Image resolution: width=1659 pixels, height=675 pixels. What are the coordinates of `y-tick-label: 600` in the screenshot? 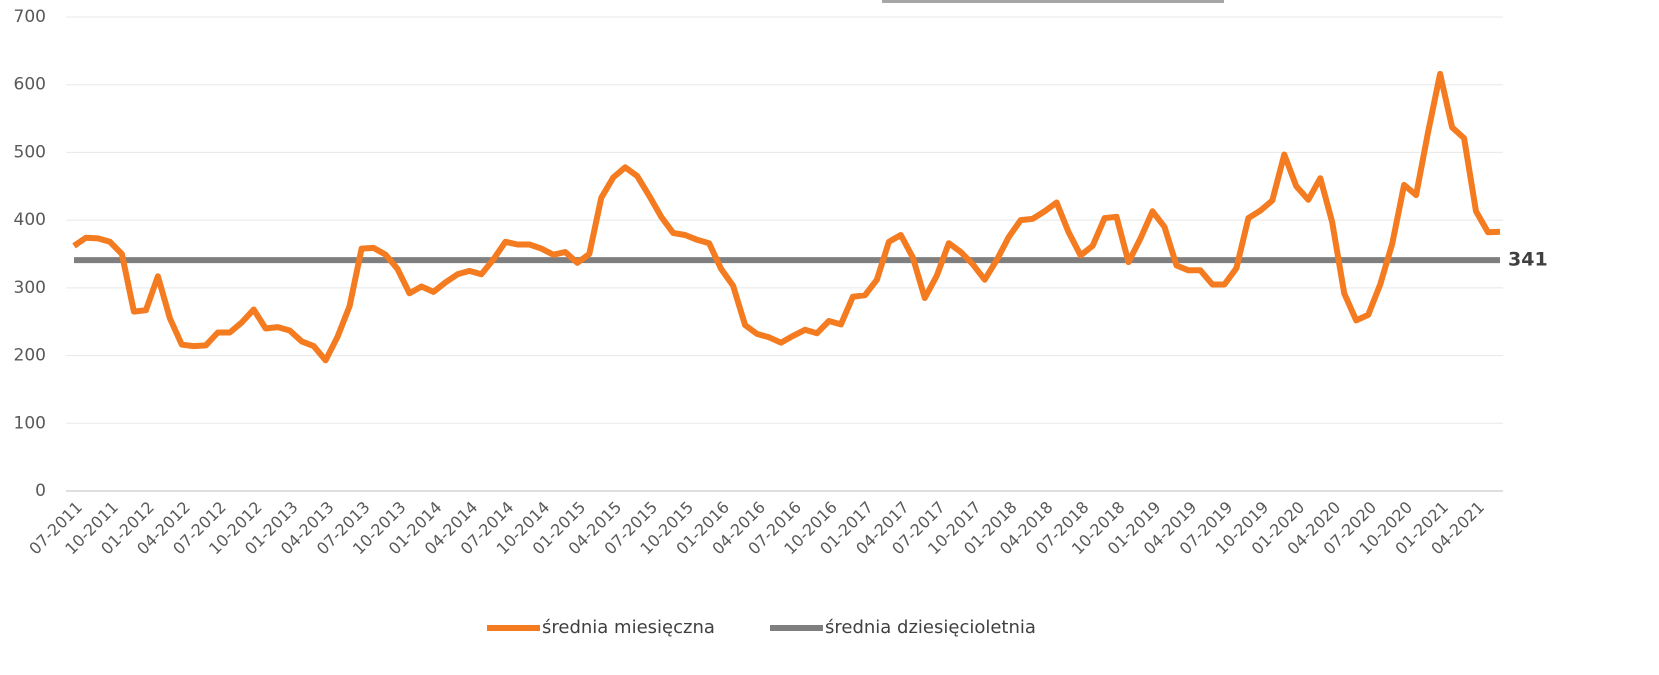 It's located at (30, 85).